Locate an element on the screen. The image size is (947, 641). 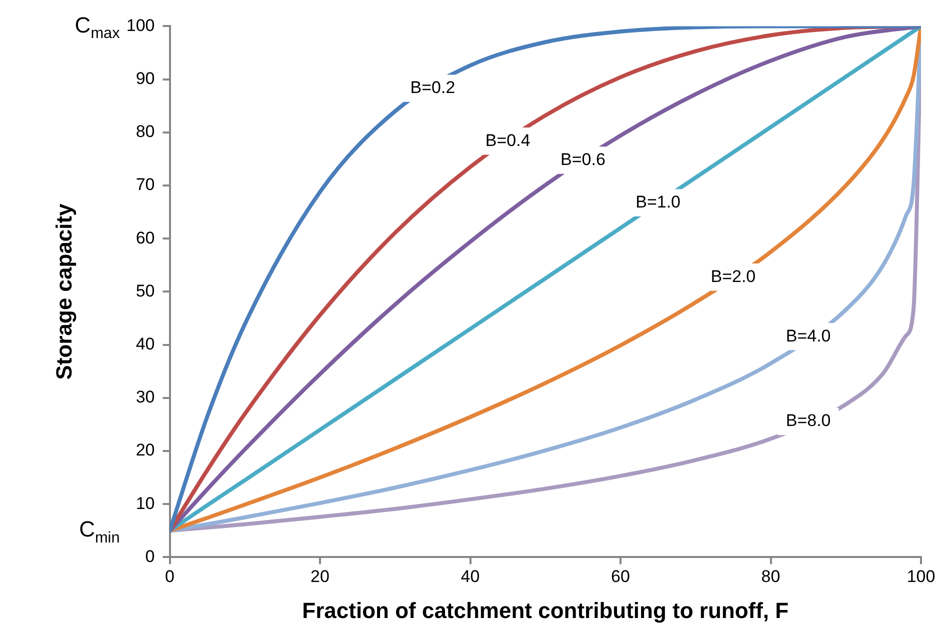
y-axis-title: Storage capacity is located at coordinates (63, 291).